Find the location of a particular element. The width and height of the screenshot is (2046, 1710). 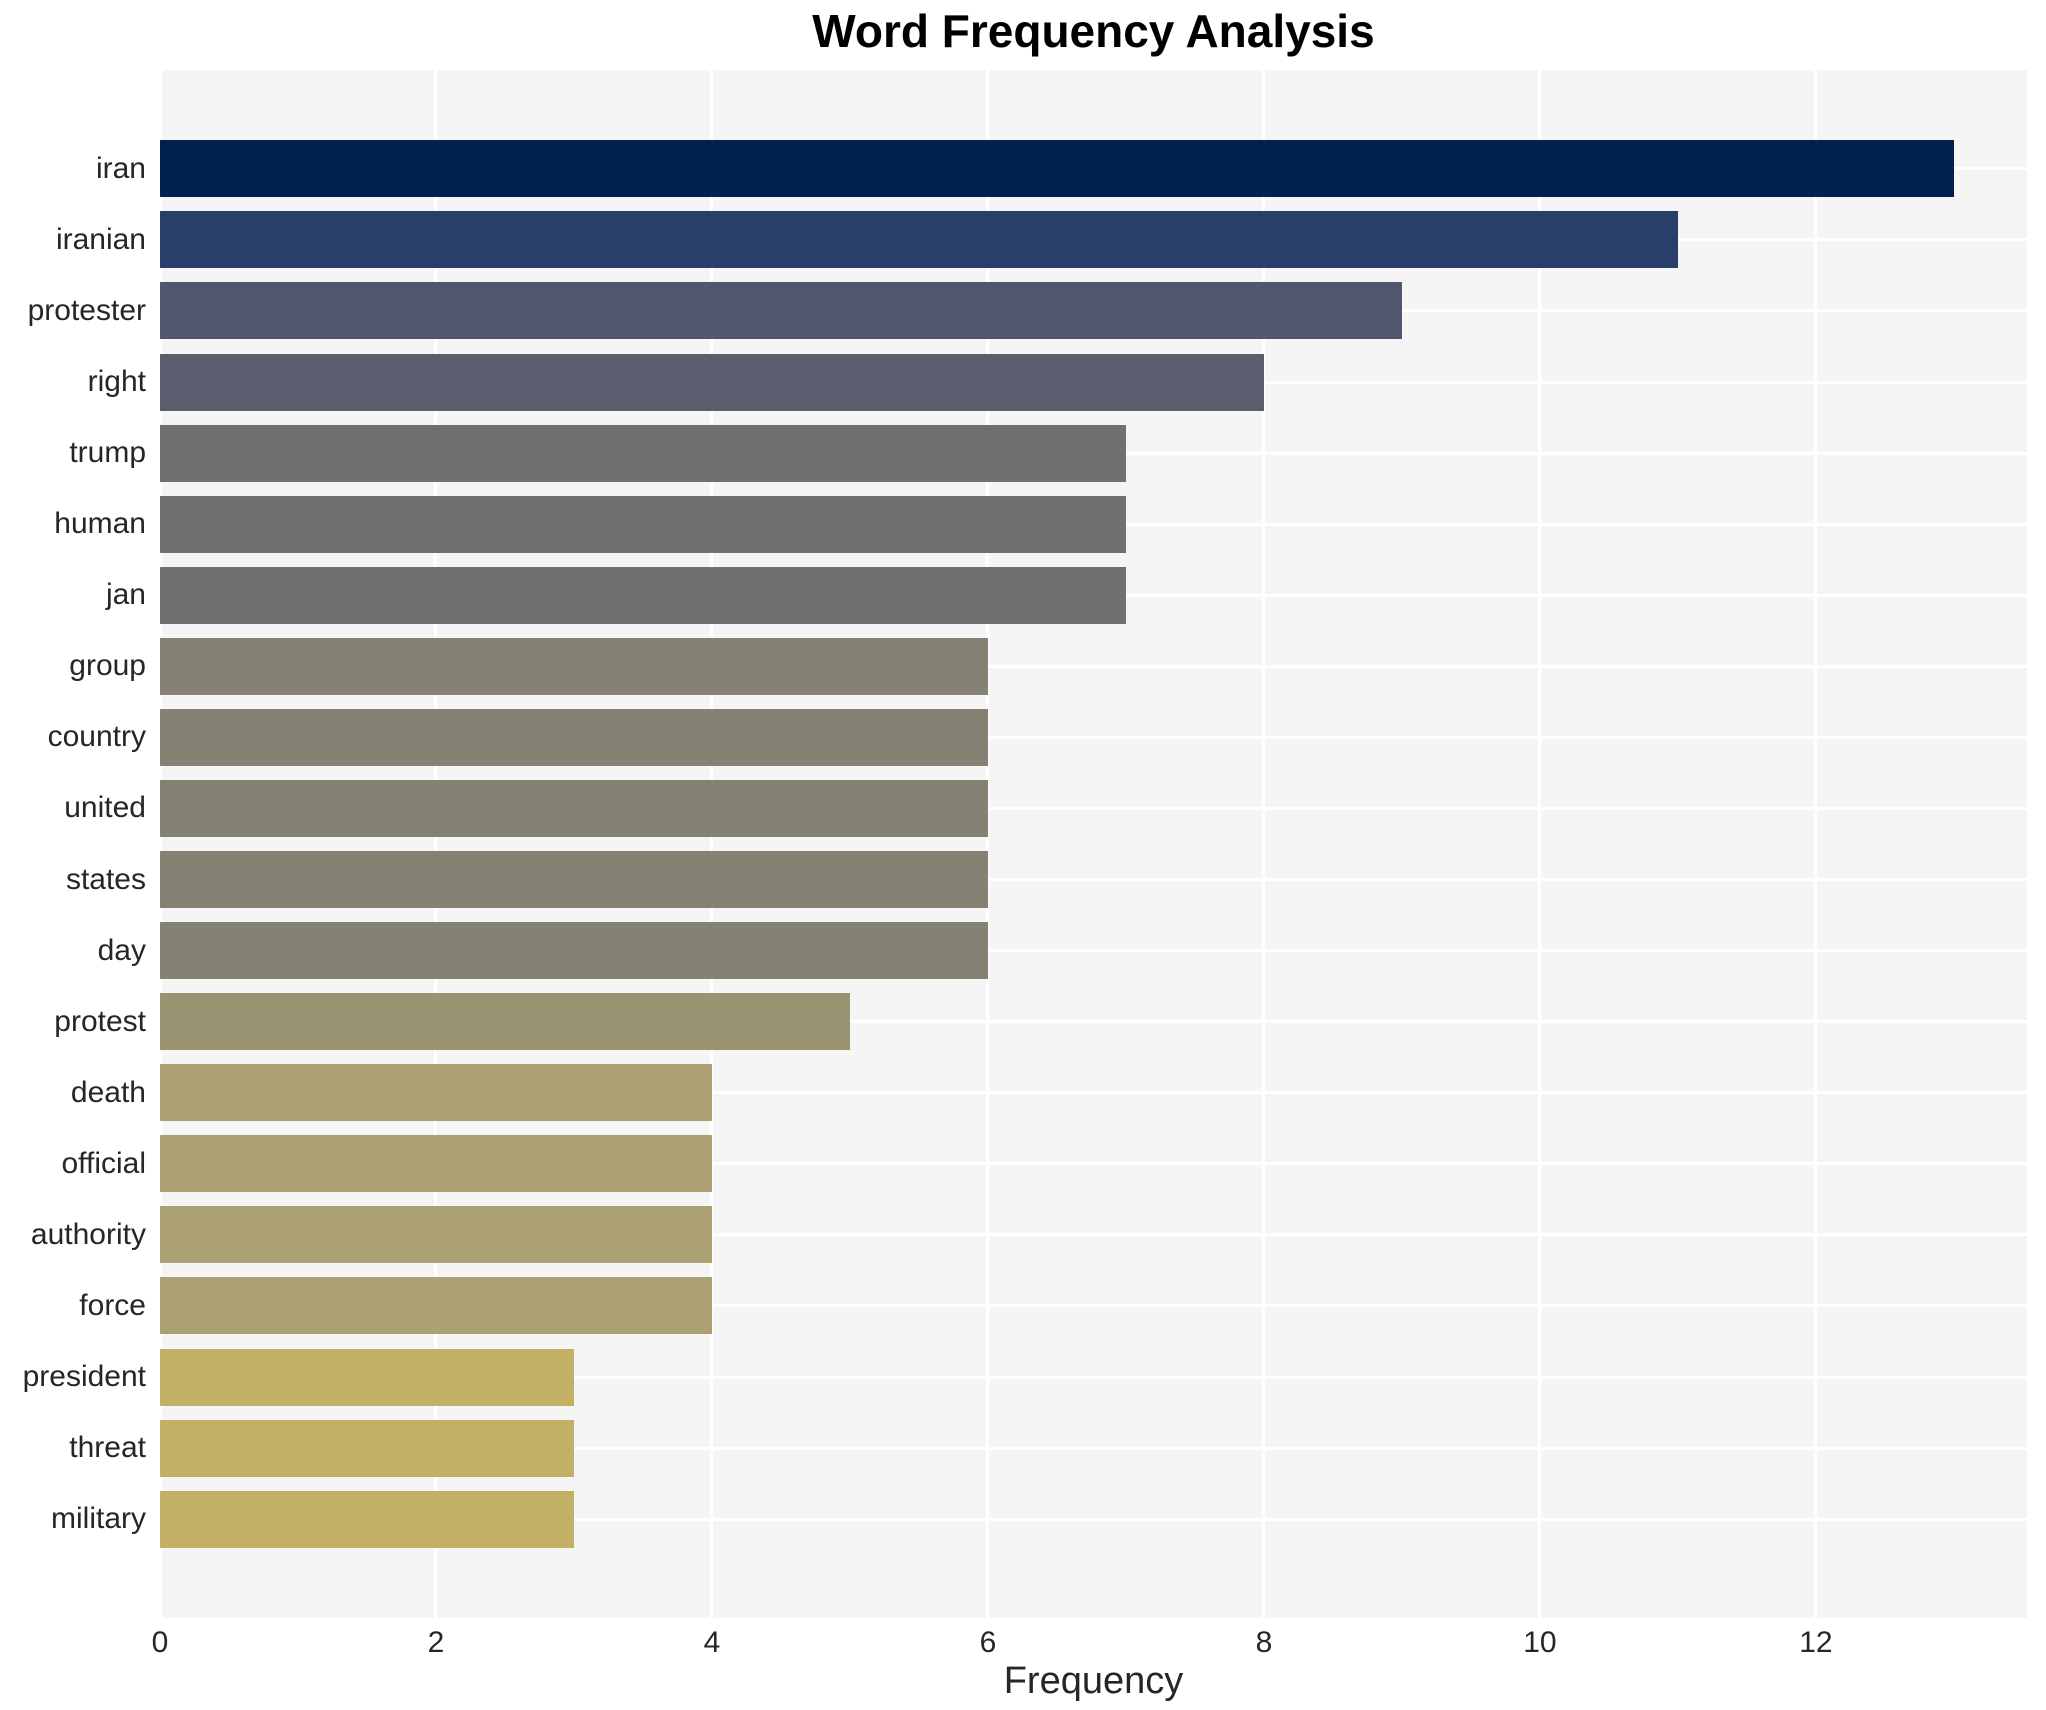

bar-threat is located at coordinates (367, 1448).